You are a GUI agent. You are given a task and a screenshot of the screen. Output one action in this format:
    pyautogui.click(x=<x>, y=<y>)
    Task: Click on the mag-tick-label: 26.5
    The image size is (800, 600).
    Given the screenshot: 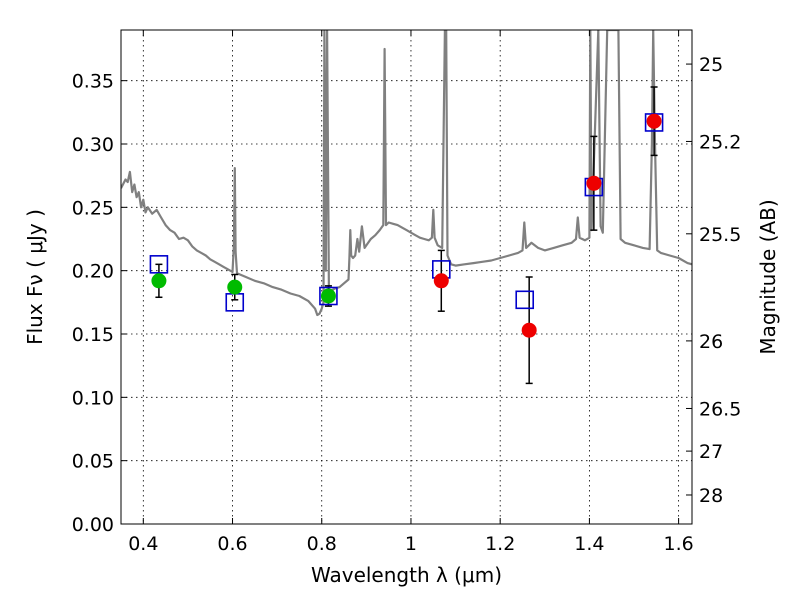 What is the action you would take?
    pyautogui.click(x=720, y=409)
    